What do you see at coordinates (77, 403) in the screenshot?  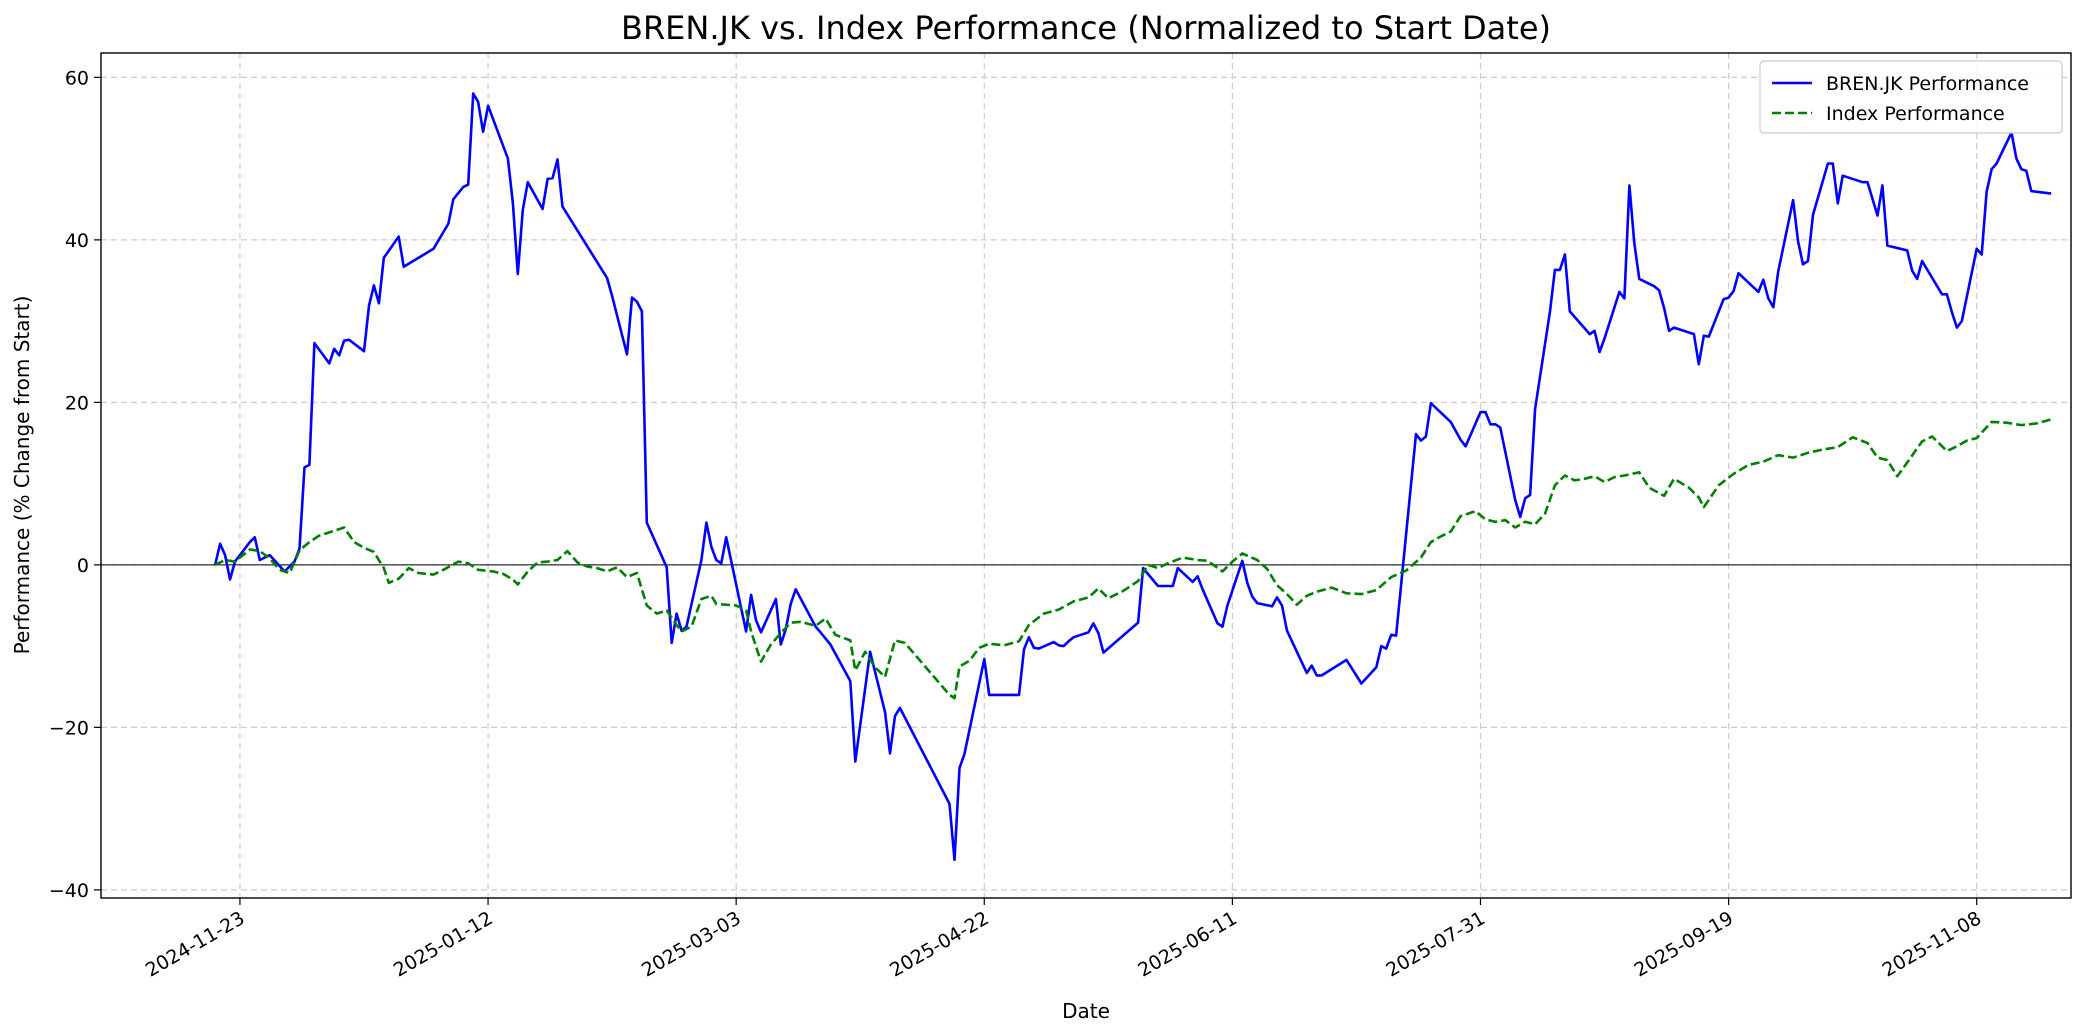 I see `y-tick-label: 20` at bounding box center [77, 403].